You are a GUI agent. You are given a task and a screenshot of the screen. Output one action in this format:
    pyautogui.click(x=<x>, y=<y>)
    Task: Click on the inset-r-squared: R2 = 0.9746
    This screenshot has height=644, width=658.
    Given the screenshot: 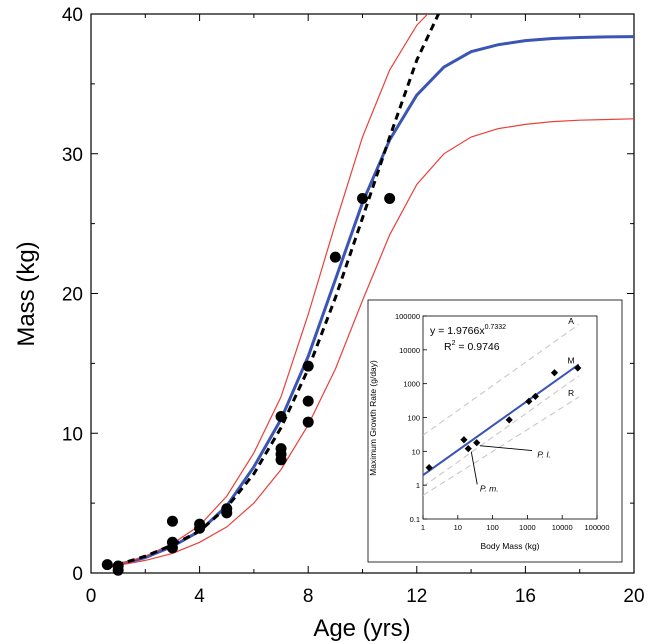 What is the action you would take?
    pyautogui.click(x=472, y=346)
    